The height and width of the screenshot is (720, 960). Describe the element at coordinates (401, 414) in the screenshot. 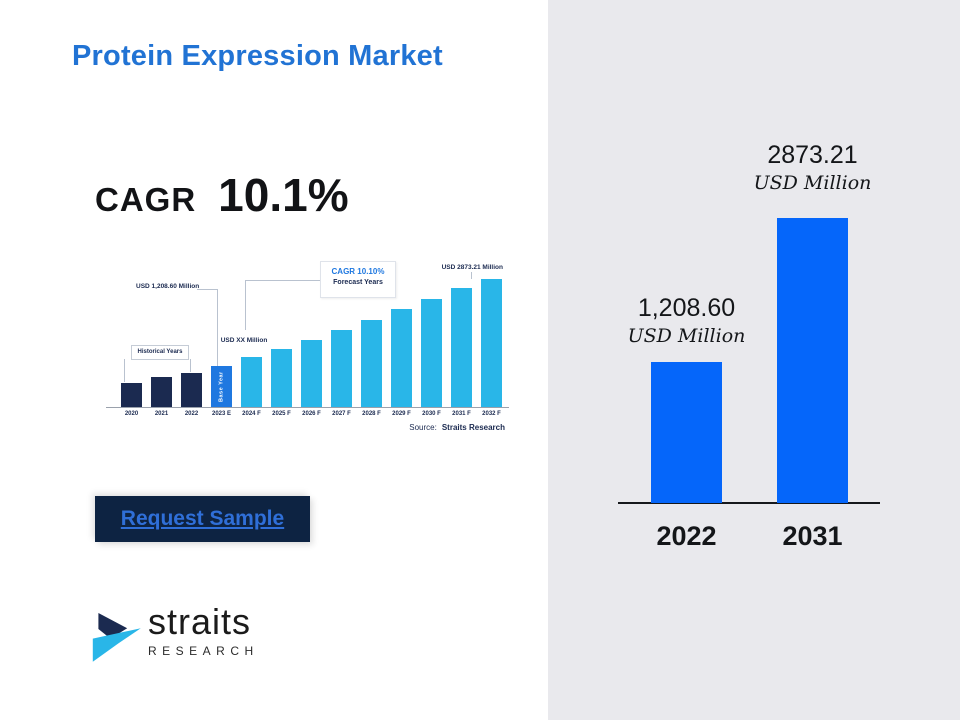

I see `mini-x-label: 2029 F` at that location.